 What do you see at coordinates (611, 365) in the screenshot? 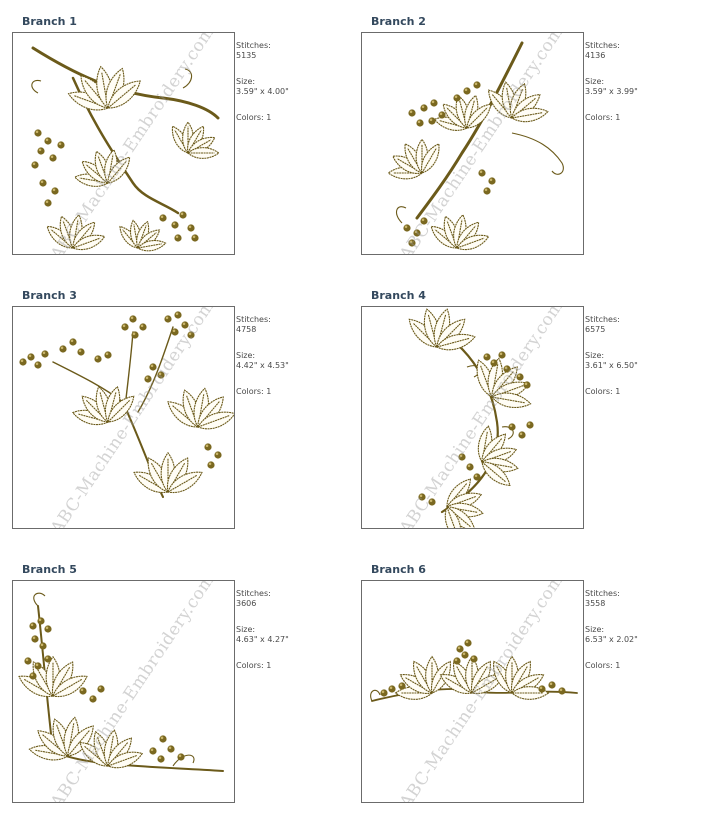
I see `size-value: 3.61" x 6.50"` at bounding box center [611, 365].